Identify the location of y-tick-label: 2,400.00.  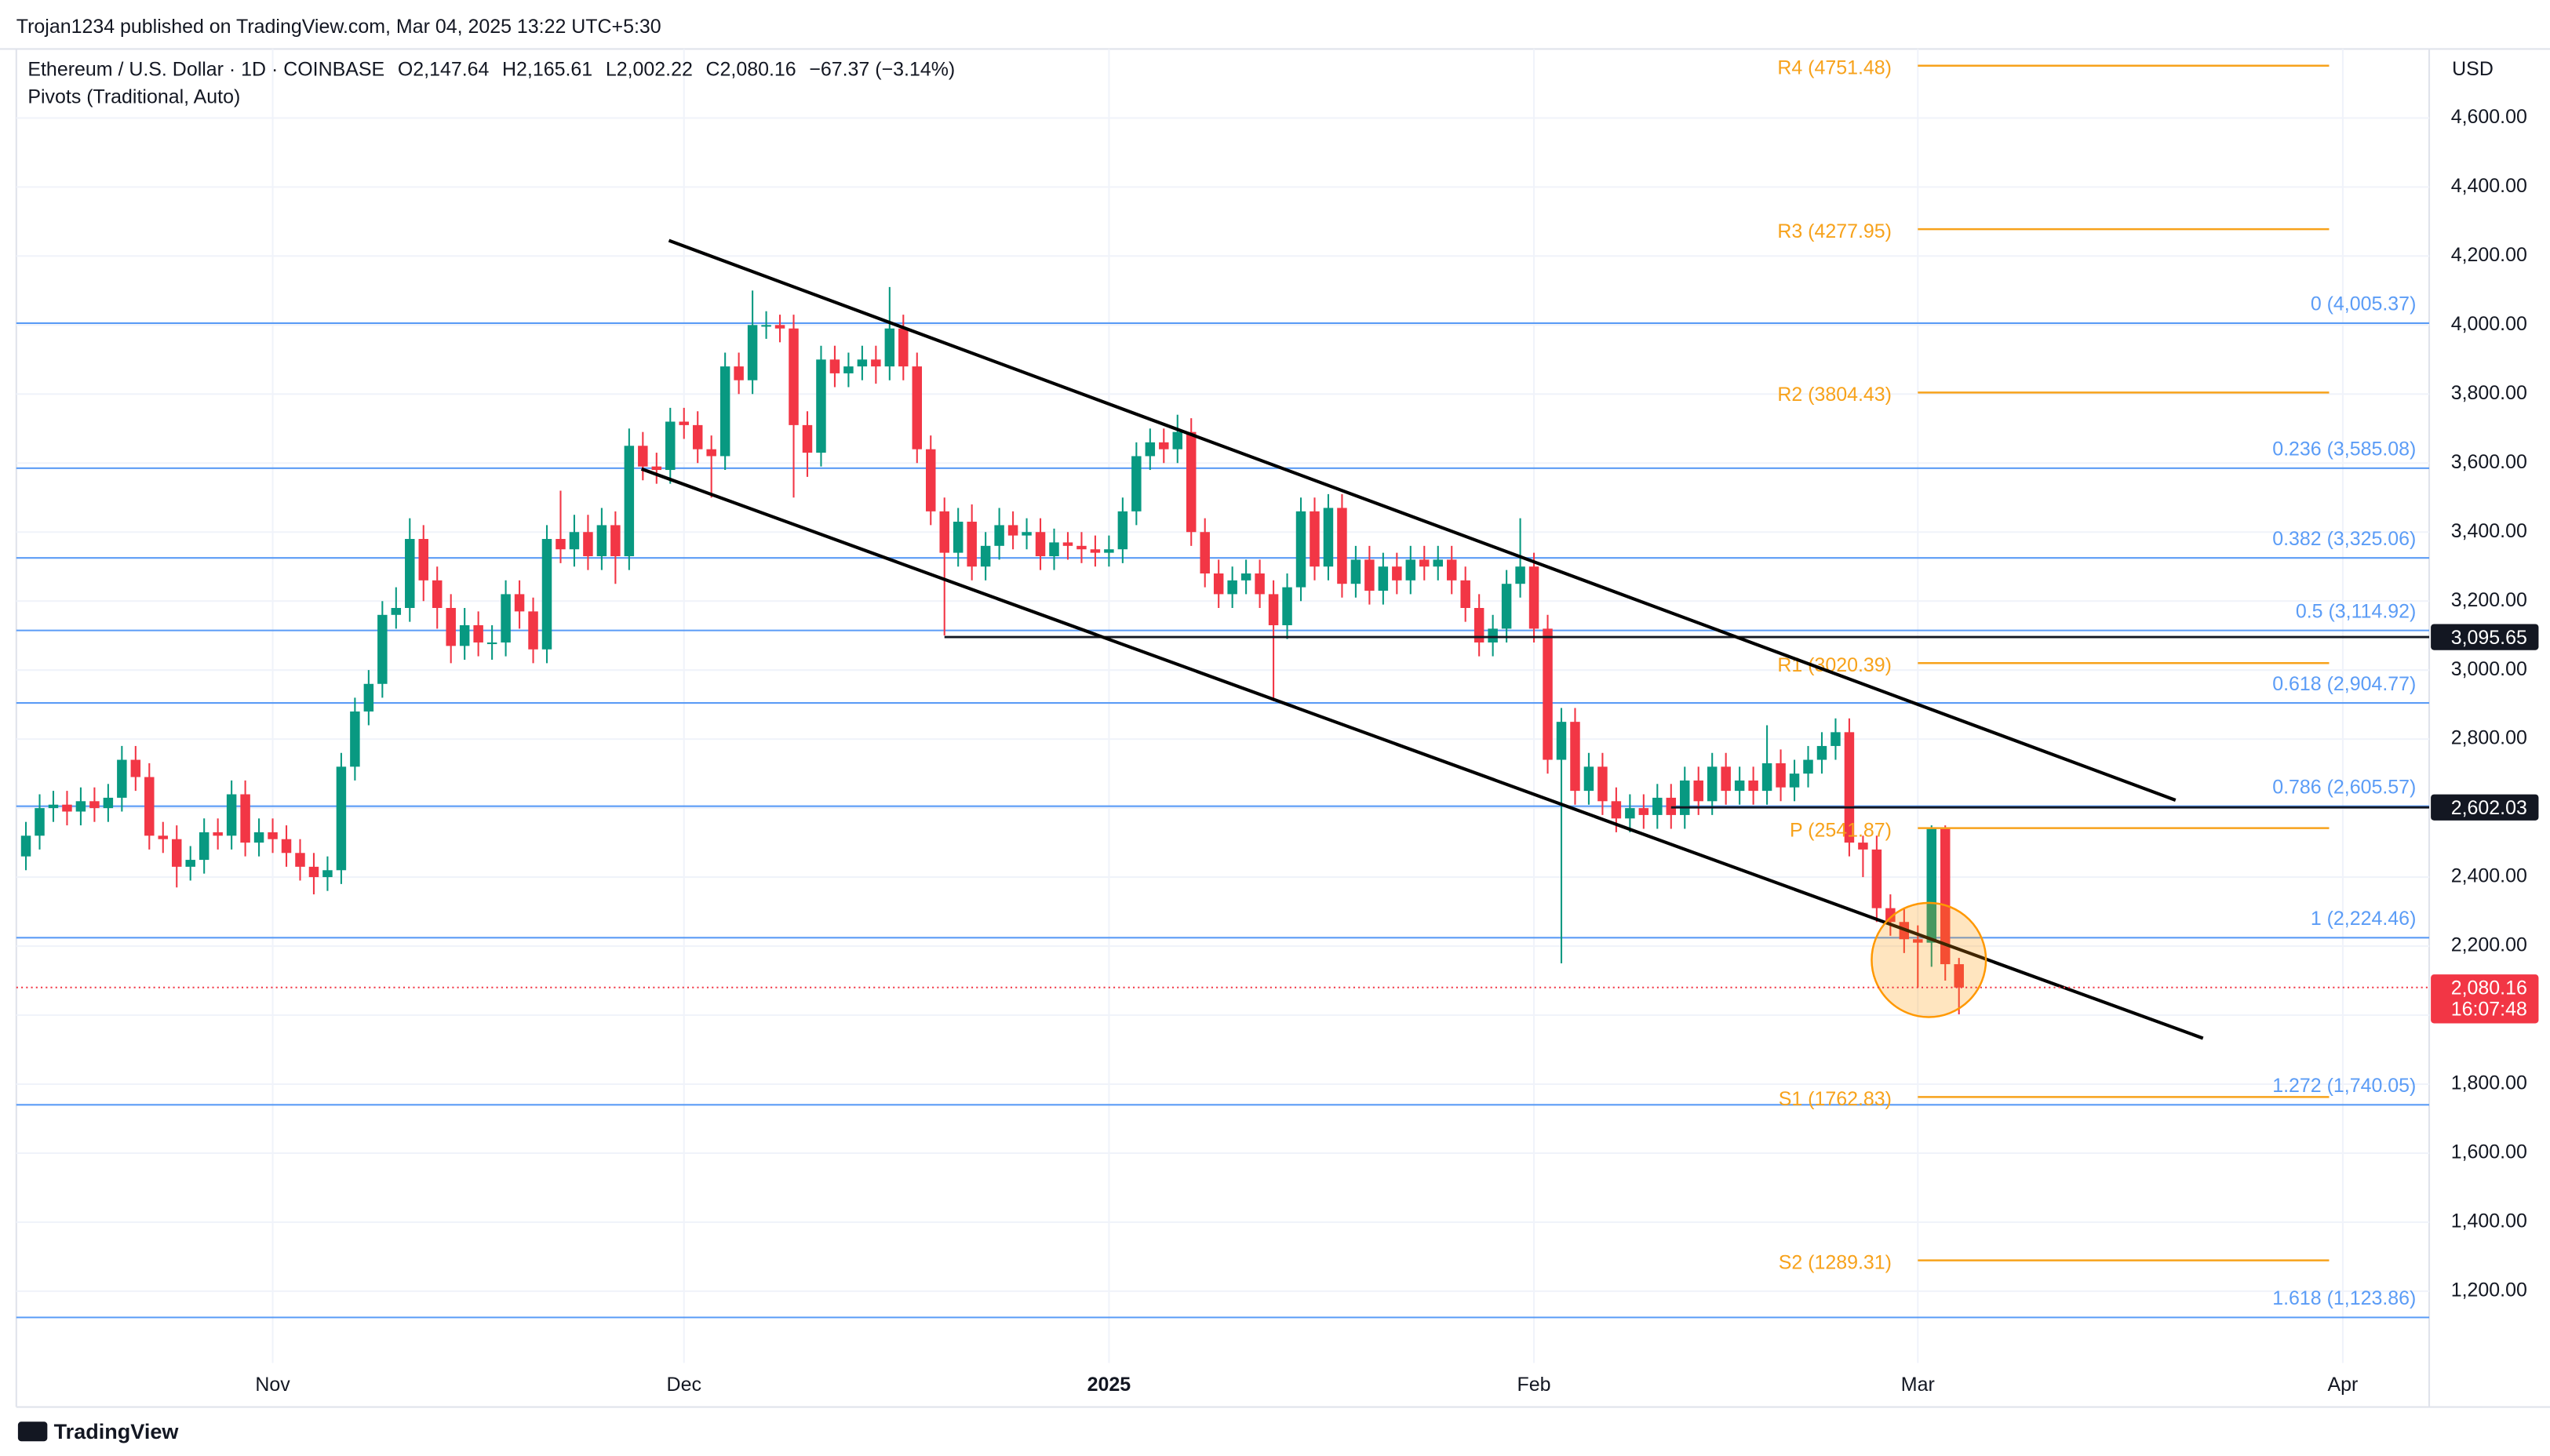
(2489, 876).